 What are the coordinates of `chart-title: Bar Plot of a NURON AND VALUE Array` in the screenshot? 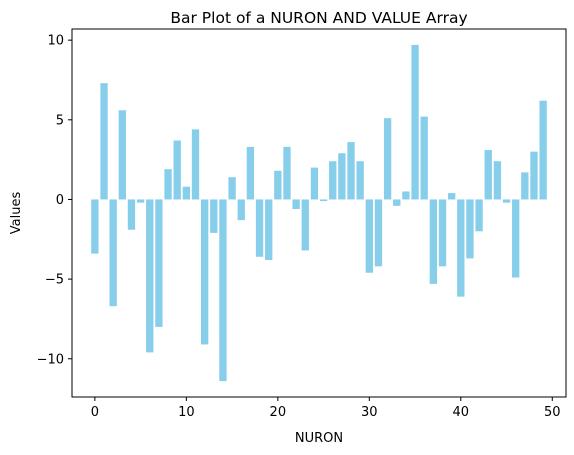 It's located at (318, 18).